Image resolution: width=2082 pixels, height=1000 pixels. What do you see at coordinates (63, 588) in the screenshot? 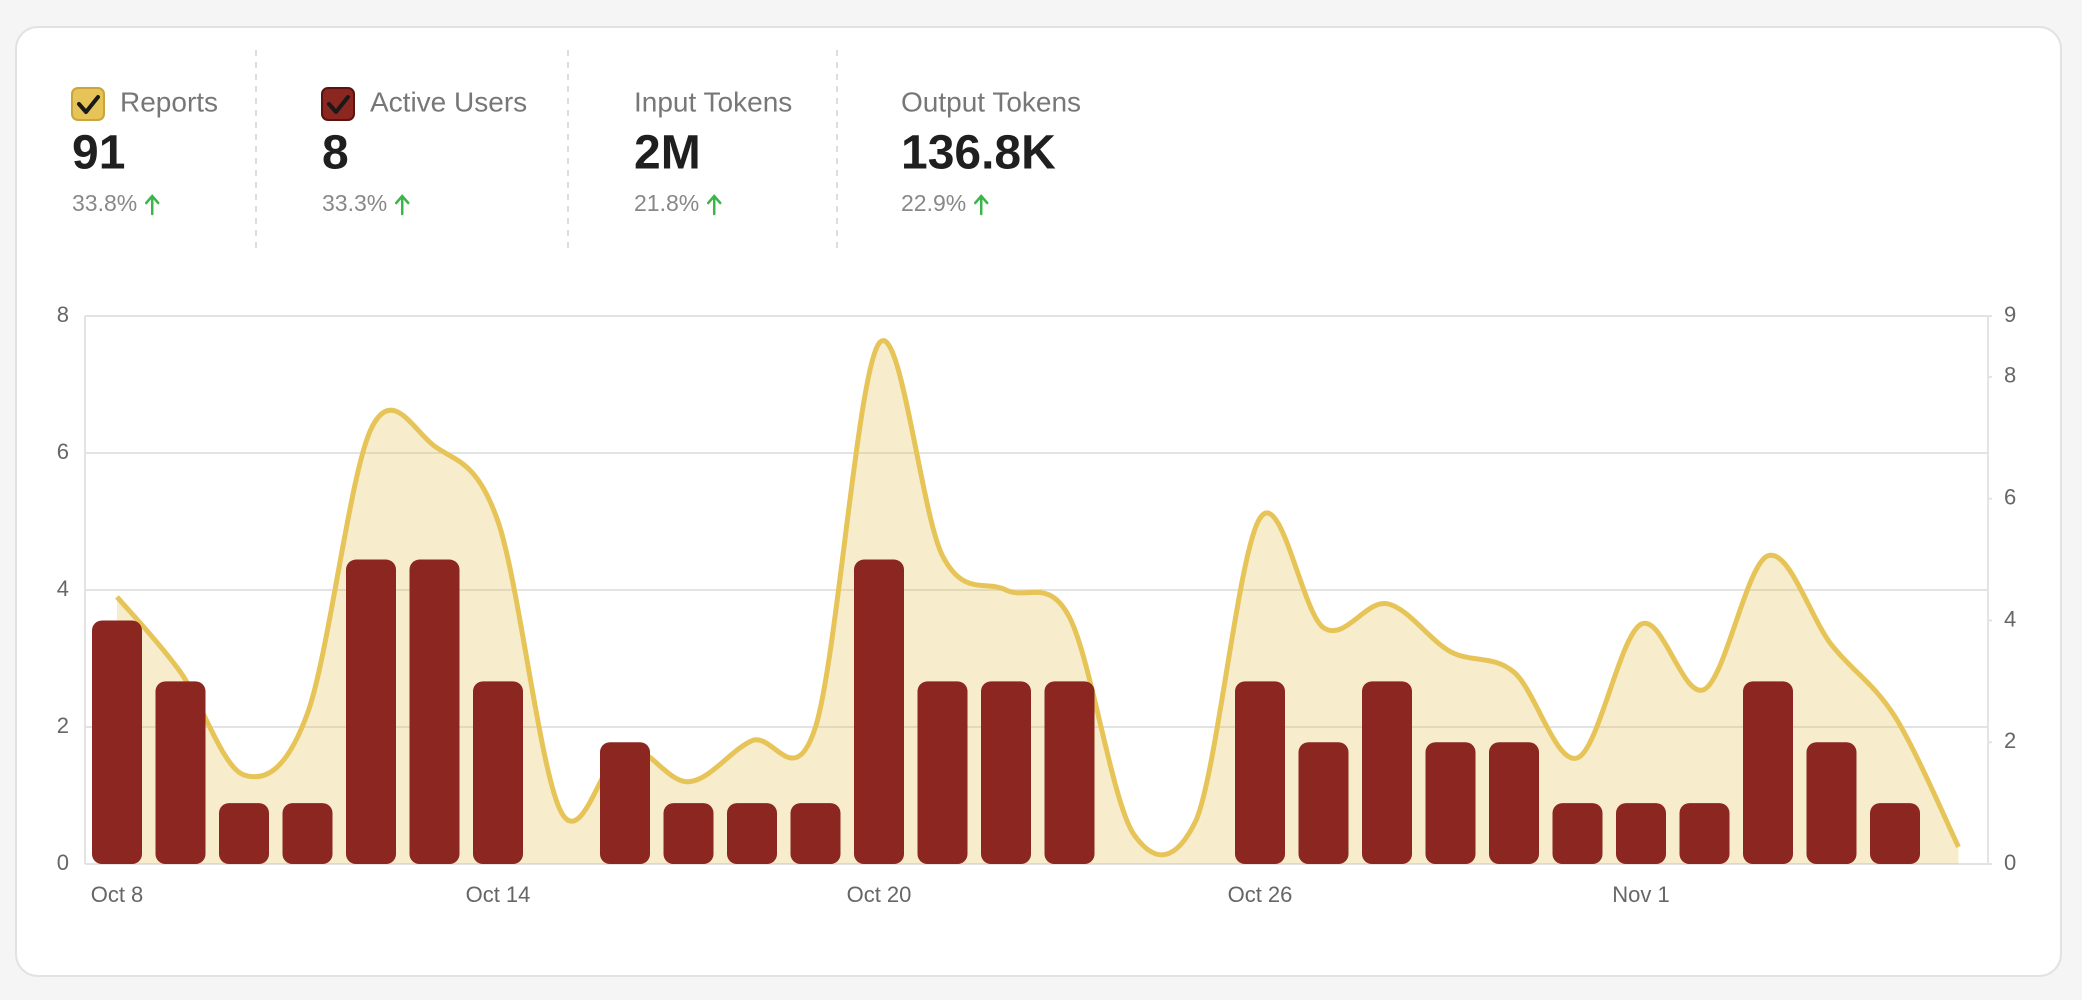
I see `y-tick-label: 4` at bounding box center [63, 588].